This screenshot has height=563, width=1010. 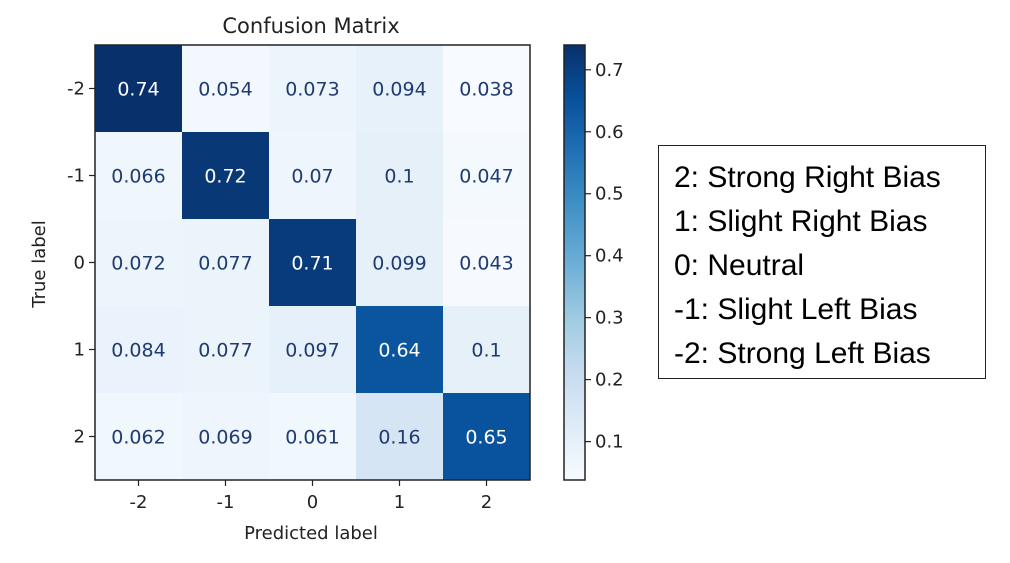 I want to click on x-tick-label: 1, so click(x=399, y=502).